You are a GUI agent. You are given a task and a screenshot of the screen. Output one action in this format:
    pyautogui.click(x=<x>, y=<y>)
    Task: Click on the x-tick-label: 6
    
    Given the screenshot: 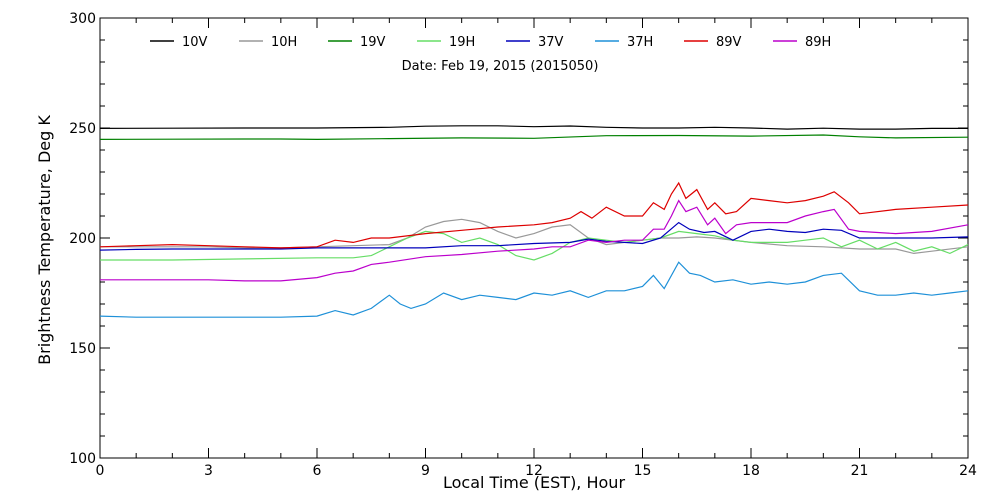 What is the action you would take?
    pyautogui.click(x=317, y=471)
    